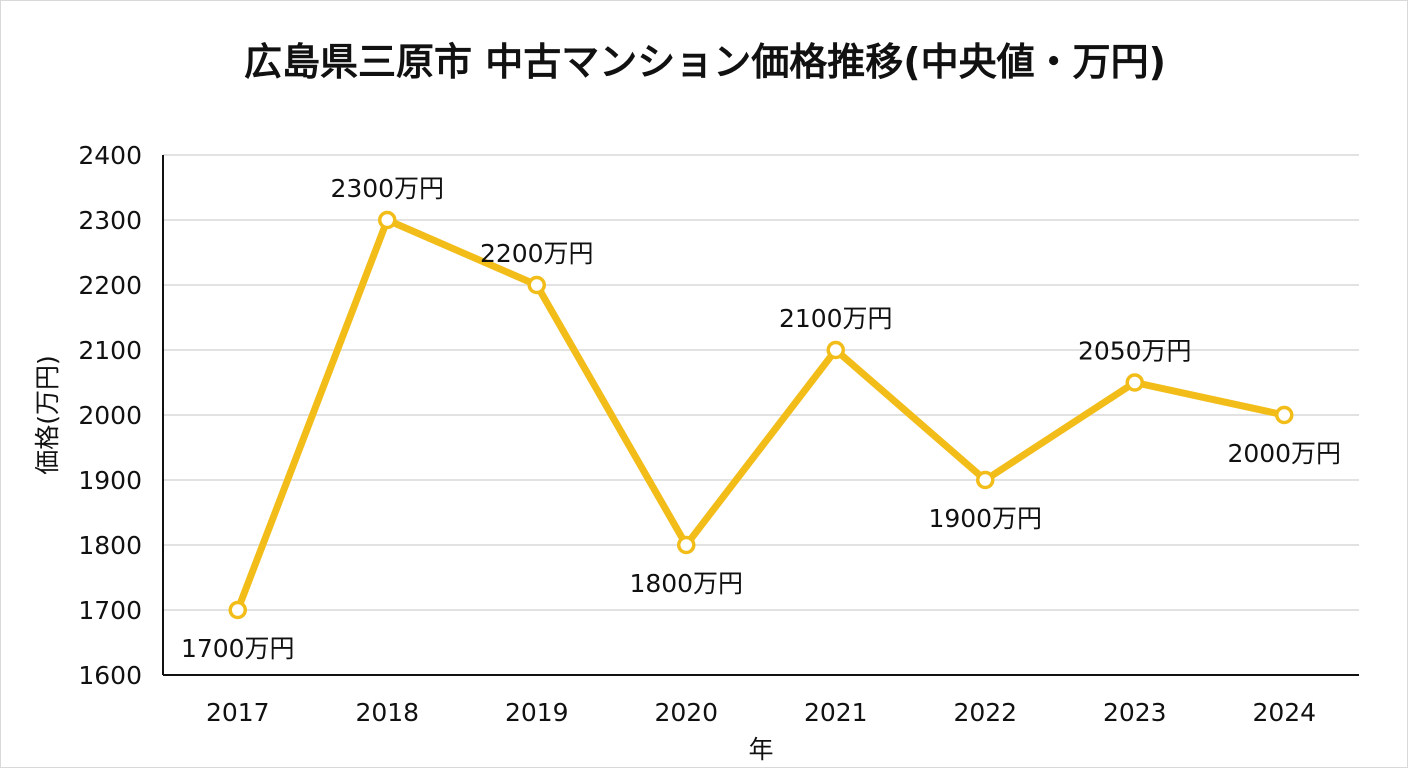 This screenshot has height=769, width=1408. What do you see at coordinates (836, 712) in the screenshot?
I see `x-tick-label: 2021` at bounding box center [836, 712].